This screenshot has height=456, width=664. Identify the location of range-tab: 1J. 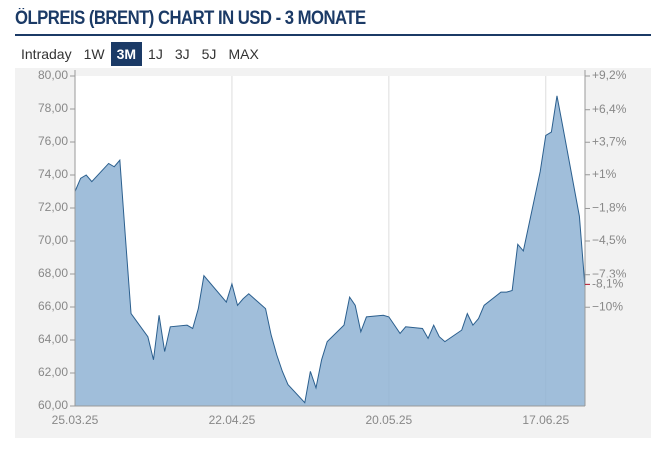
(155, 54).